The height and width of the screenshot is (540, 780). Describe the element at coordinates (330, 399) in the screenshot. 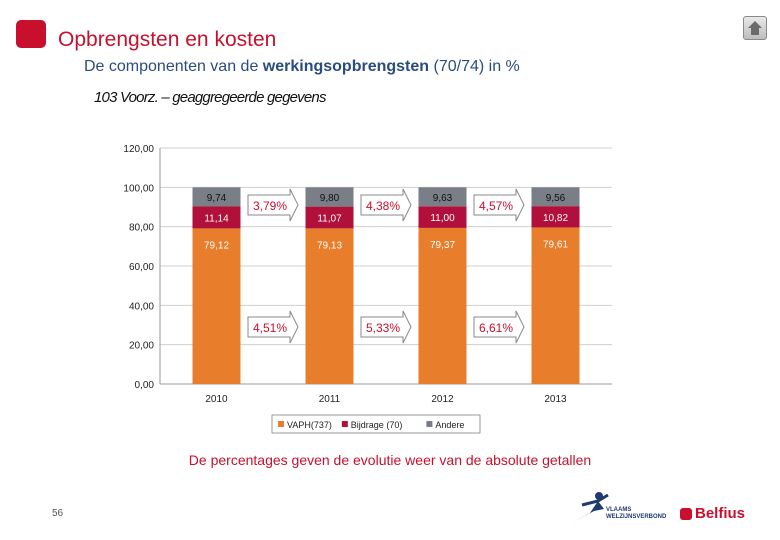

I see `x-tick-label: 2011` at that location.